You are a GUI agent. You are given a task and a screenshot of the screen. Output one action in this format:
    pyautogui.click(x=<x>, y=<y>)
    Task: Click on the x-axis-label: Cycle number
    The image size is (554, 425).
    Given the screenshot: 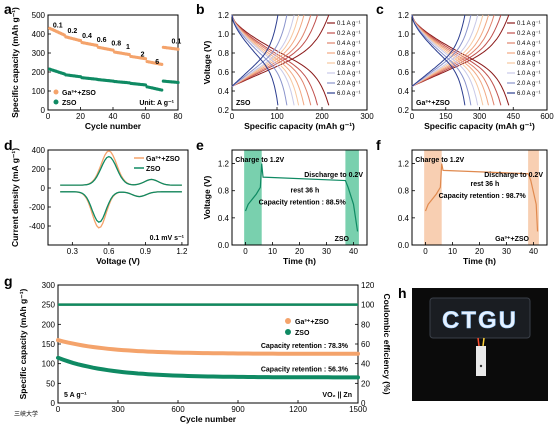 What is the action you would take?
    pyautogui.click(x=208, y=419)
    